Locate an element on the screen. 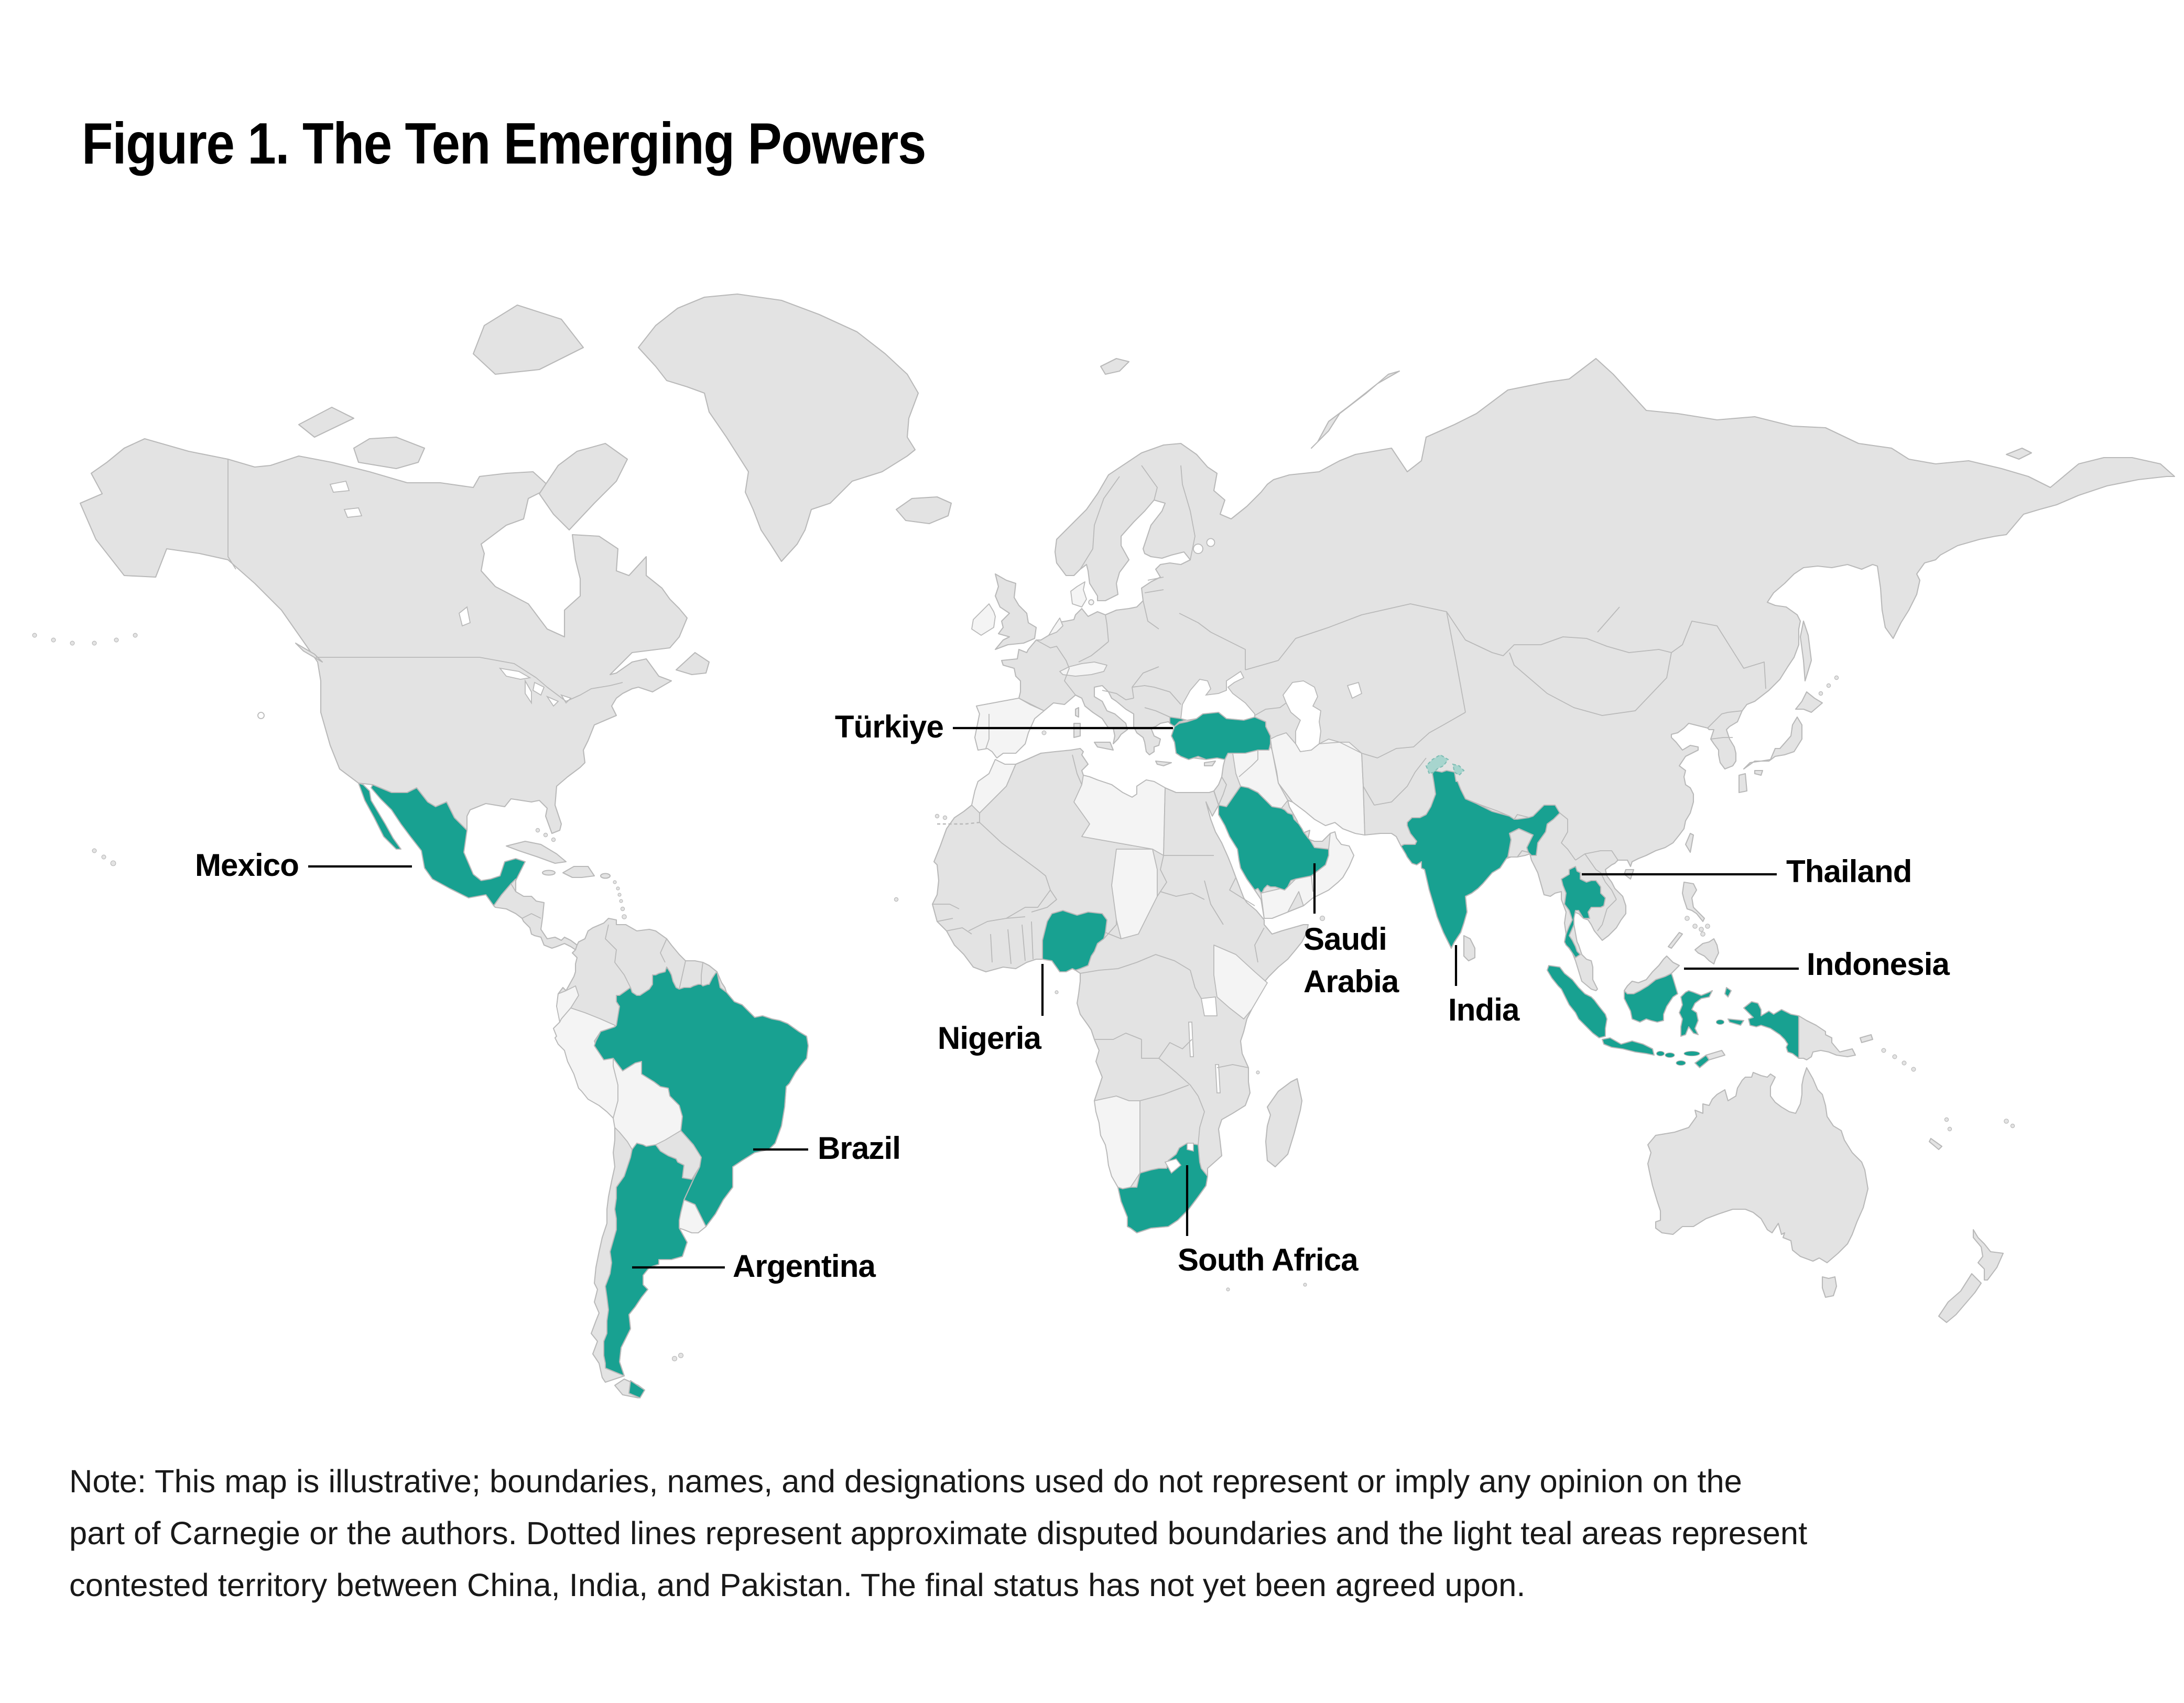 Image resolution: width=2184 pixels, height=1703 pixels. comoros is located at coordinates (1258, 1072).